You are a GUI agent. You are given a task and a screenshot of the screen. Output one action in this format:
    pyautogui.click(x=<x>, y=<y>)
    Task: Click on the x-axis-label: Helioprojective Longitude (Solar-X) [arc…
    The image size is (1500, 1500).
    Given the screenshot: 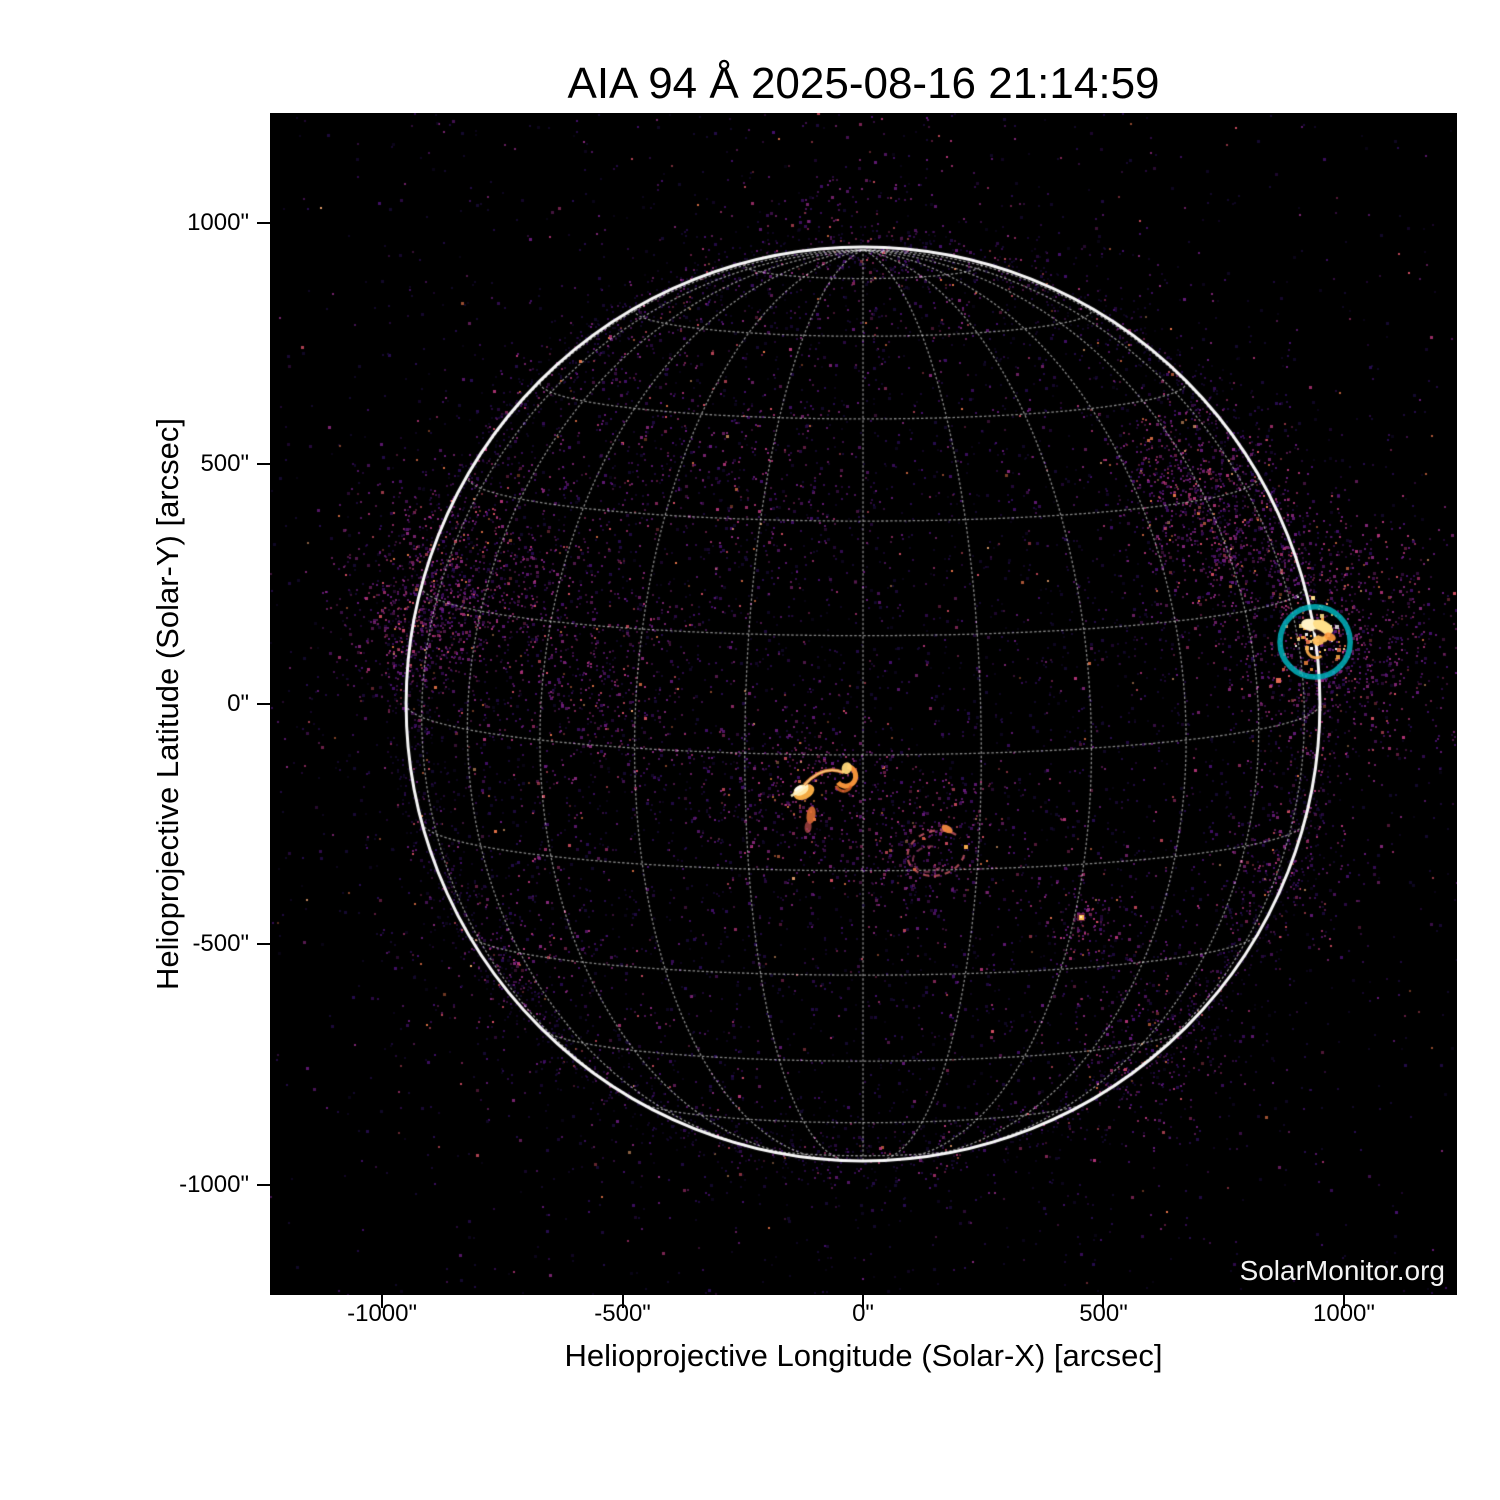 What is the action you would take?
    pyautogui.click(x=863, y=1355)
    